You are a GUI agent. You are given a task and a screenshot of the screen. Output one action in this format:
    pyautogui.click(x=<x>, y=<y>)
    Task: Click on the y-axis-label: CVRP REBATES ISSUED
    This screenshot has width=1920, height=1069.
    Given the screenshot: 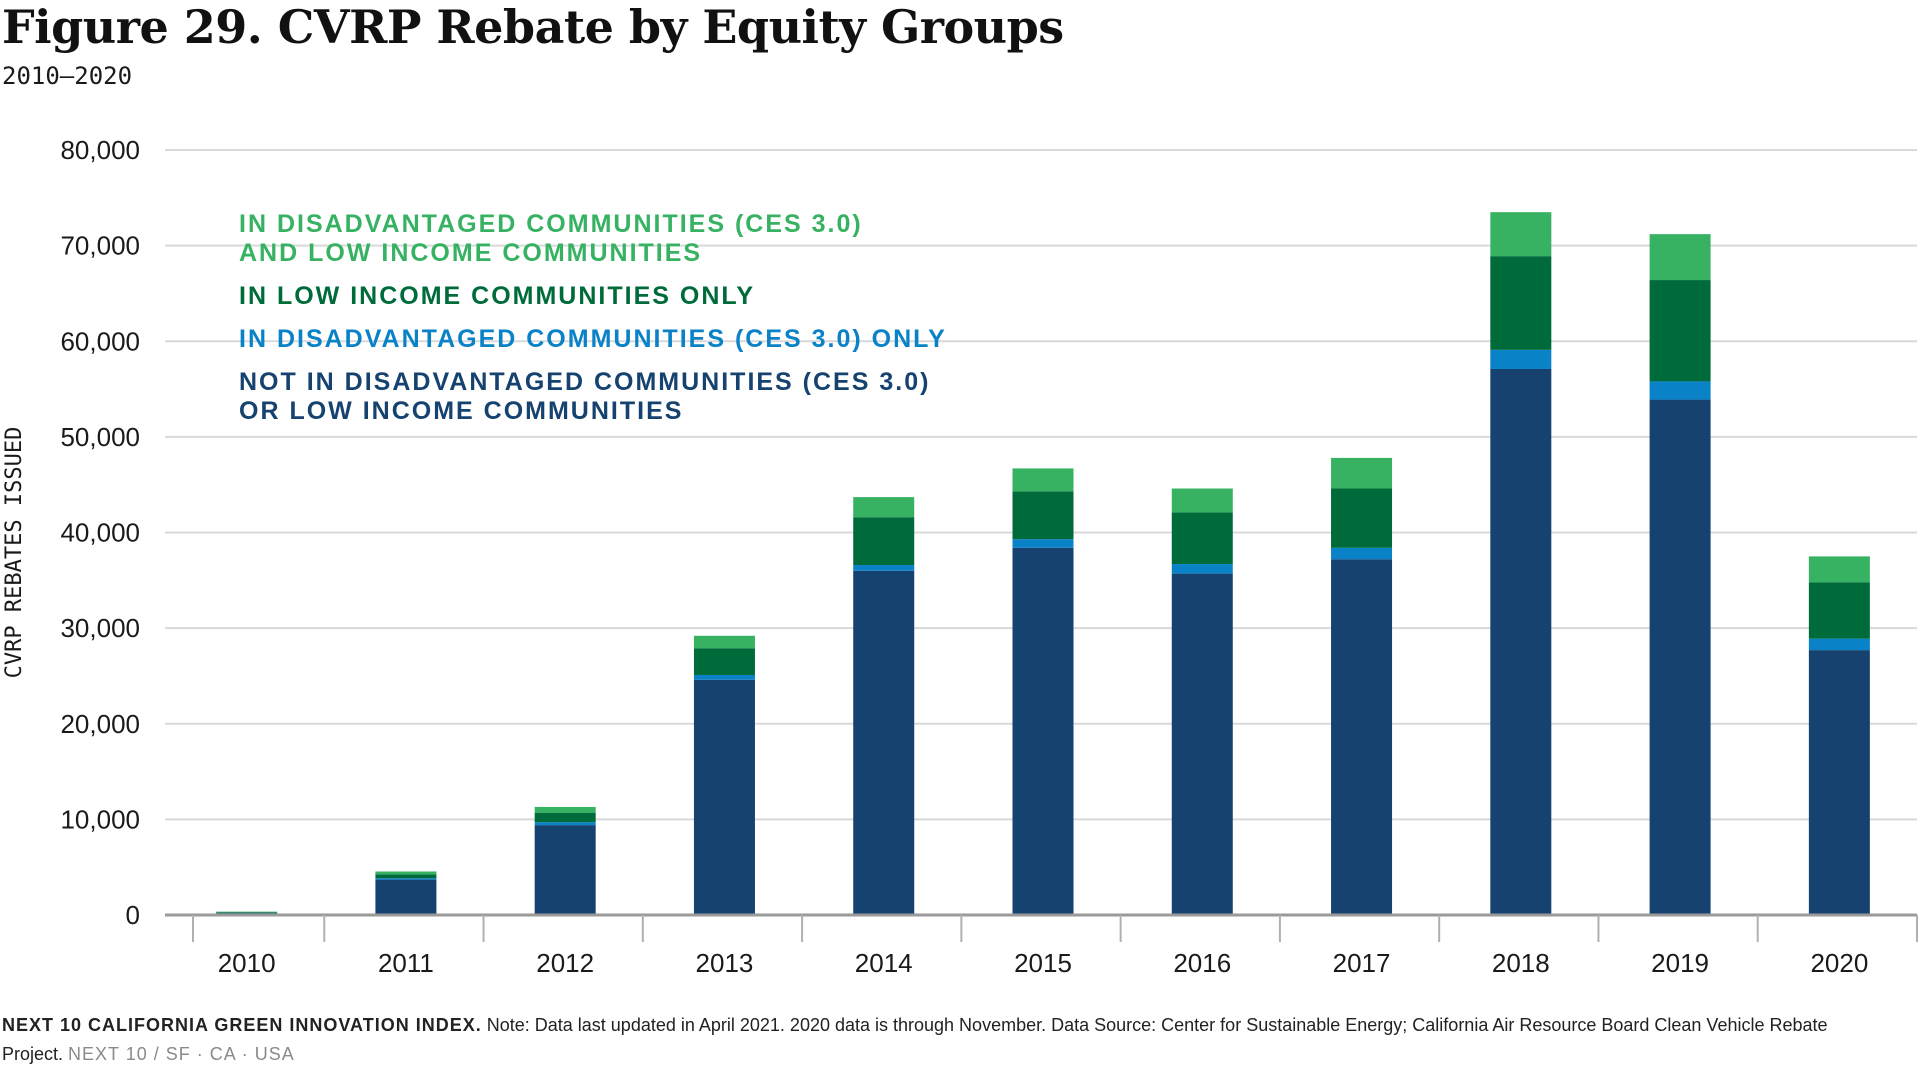 What is the action you would take?
    pyautogui.click(x=14, y=553)
    